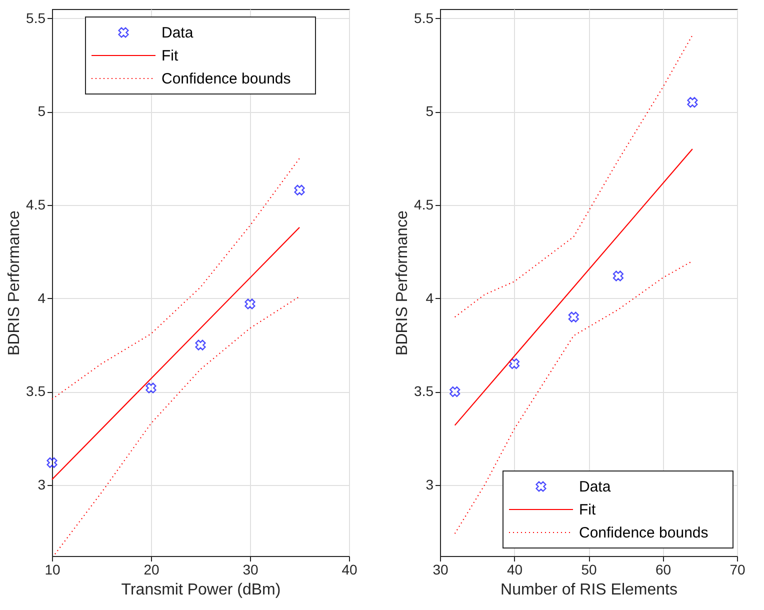 This screenshot has width=764, height=610. I want to click on x-tick-label: 20, so click(152, 570).